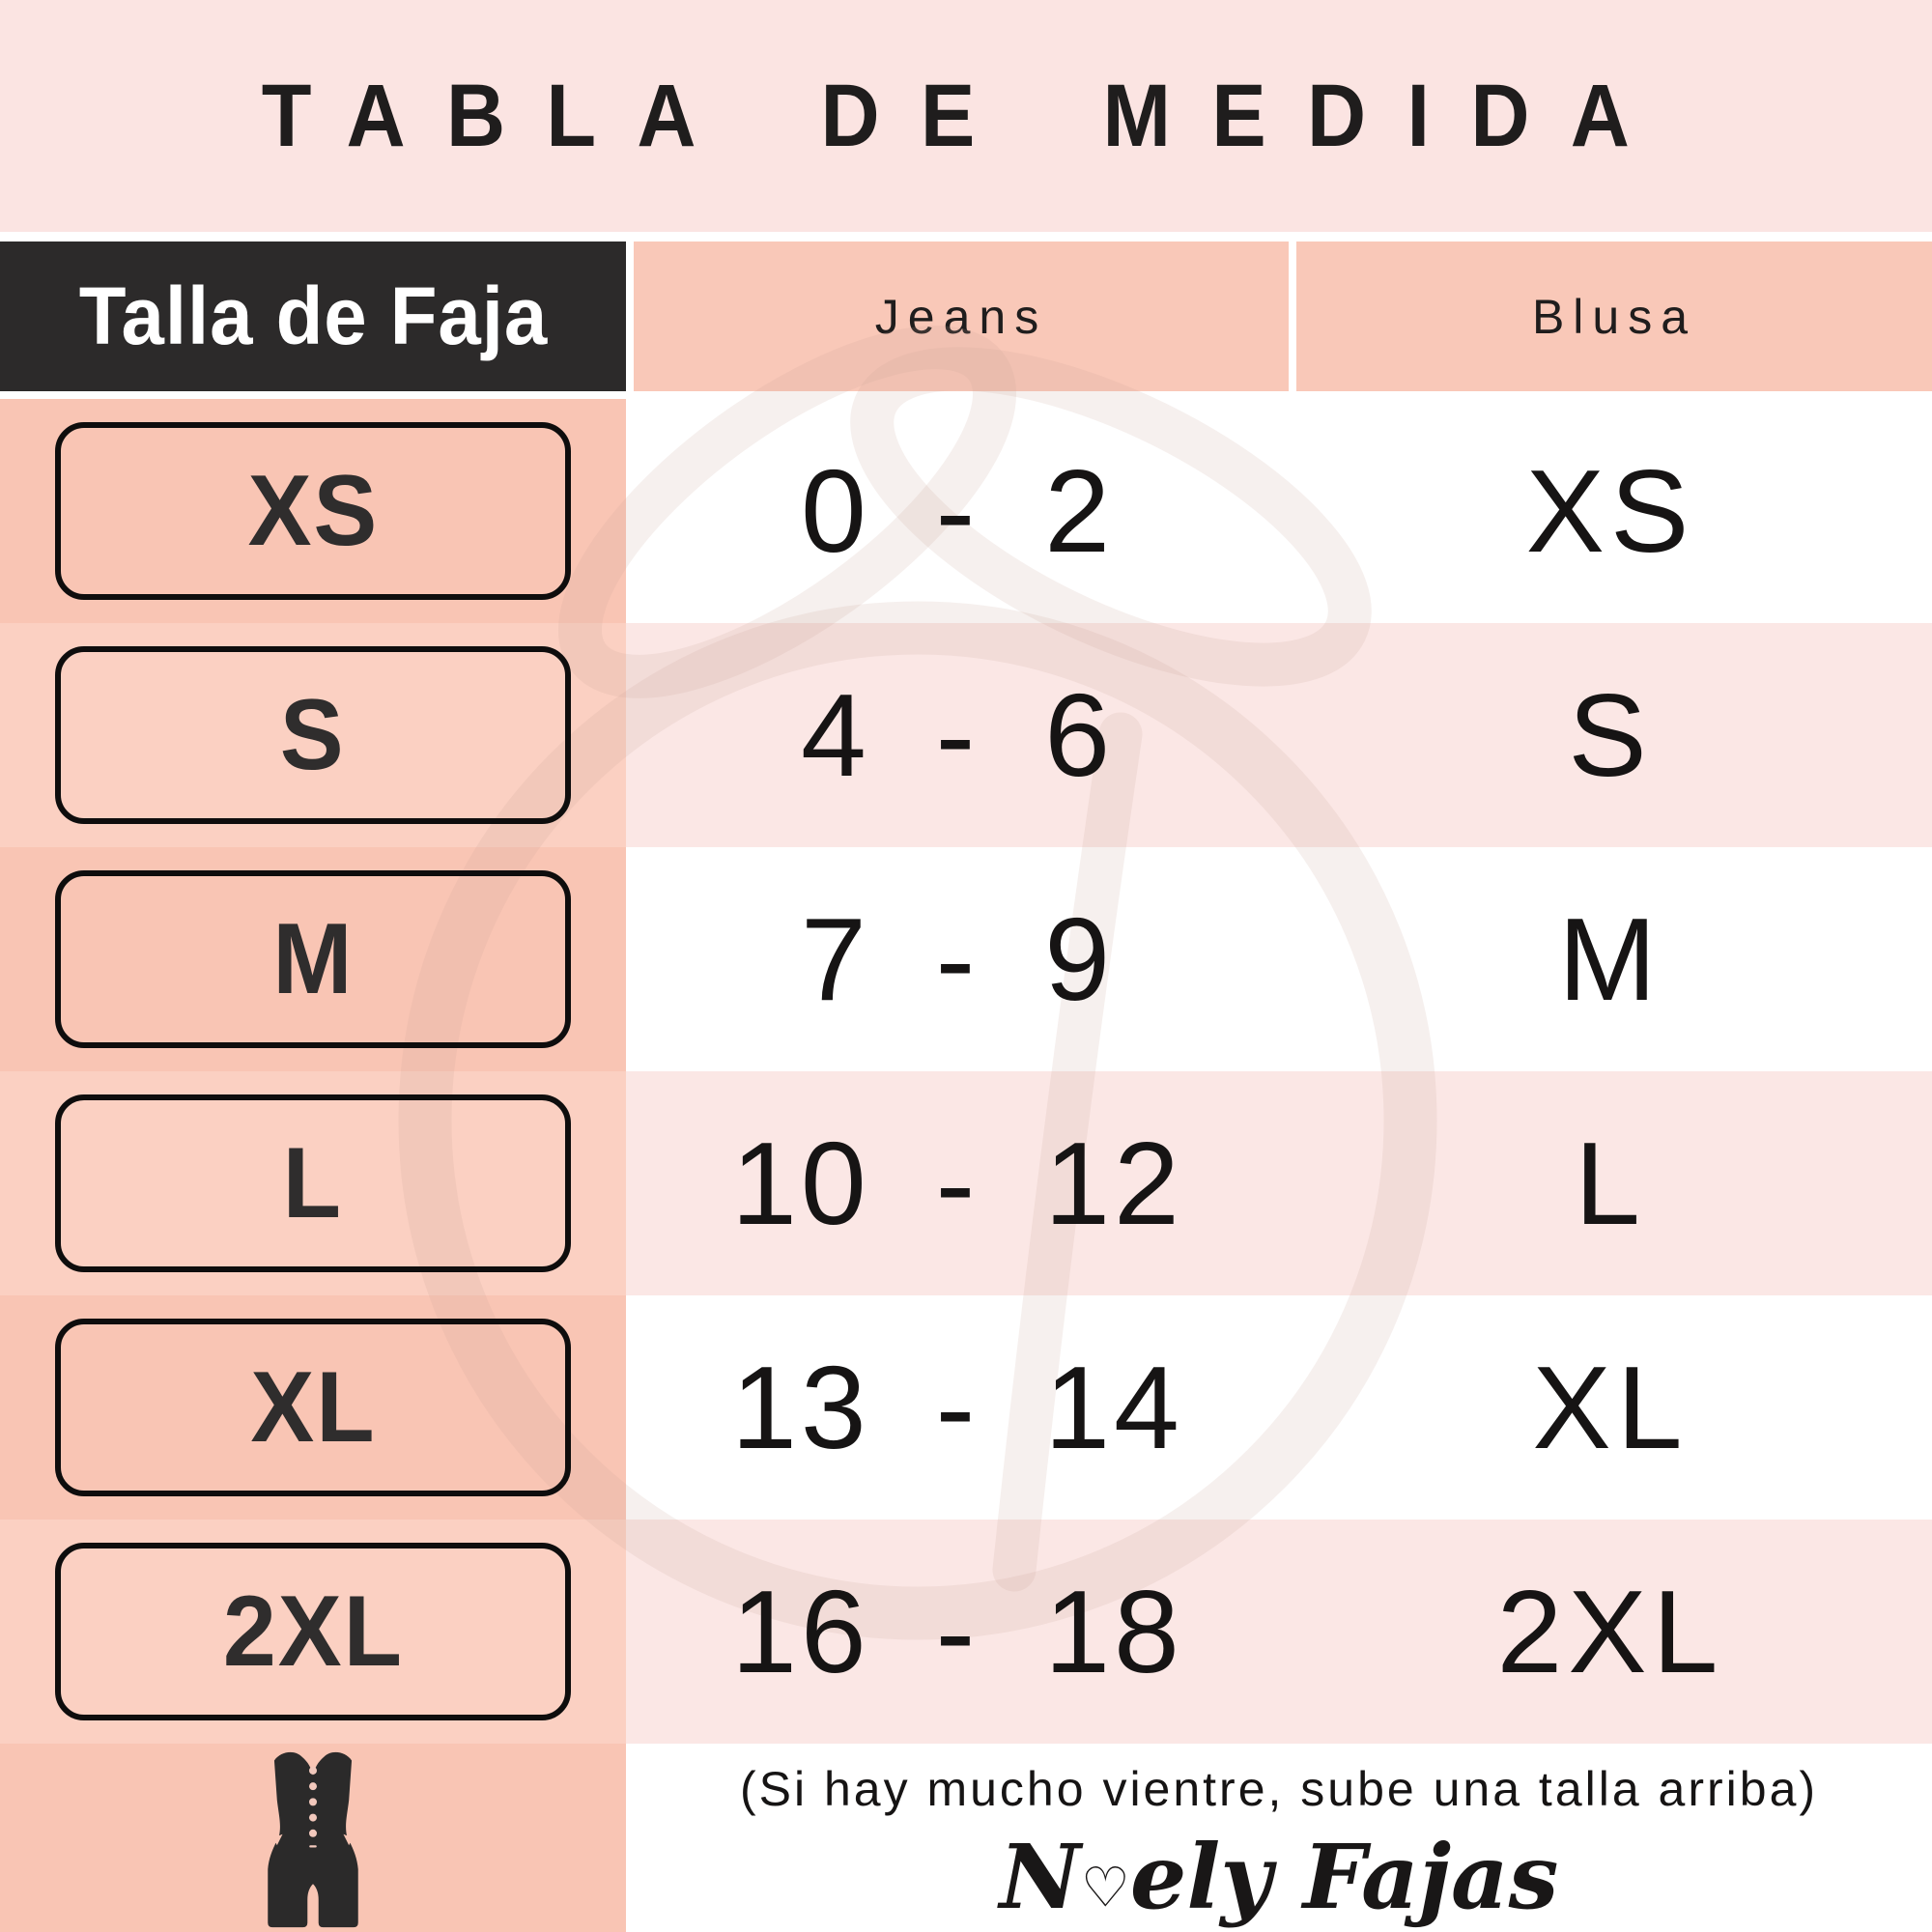 The width and height of the screenshot is (1932, 1932). I want to click on size-badge-xl: XL, so click(313, 1407).